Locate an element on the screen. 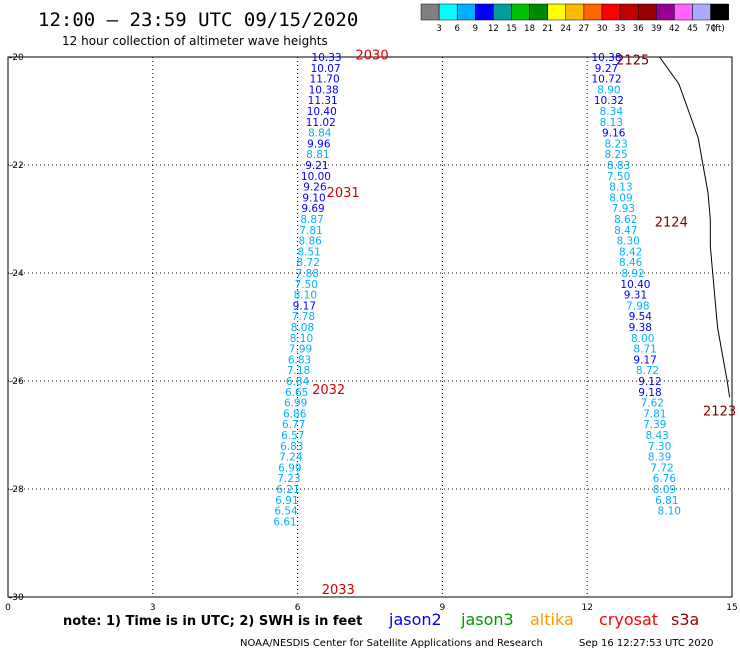  chart-title: 12:00 – 23:59 UTC 09/15/2020 is located at coordinates (198, 20).